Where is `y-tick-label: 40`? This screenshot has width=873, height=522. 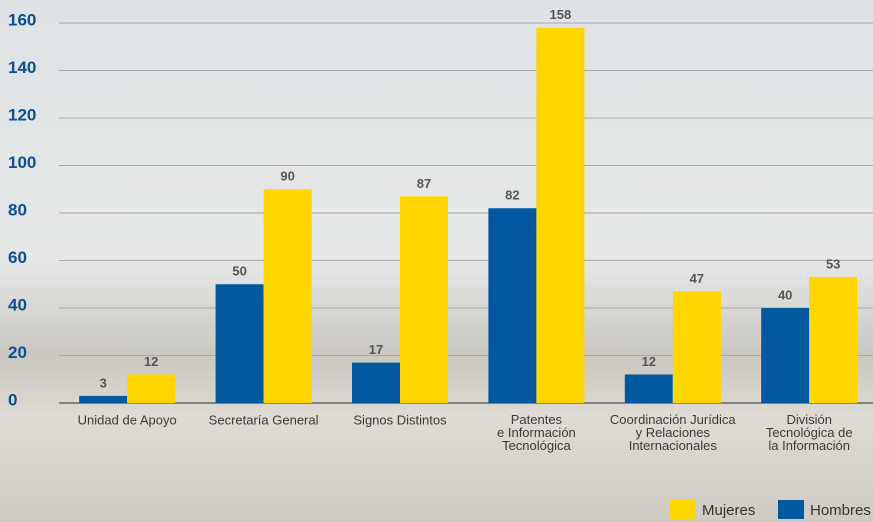 y-tick-label: 40 is located at coordinates (17, 304).